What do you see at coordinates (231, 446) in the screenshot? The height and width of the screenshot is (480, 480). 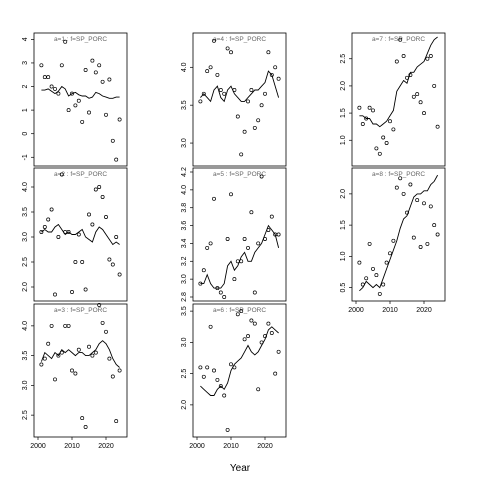 I see `x-tick-label: 2010` at bounding box center [231, 446].